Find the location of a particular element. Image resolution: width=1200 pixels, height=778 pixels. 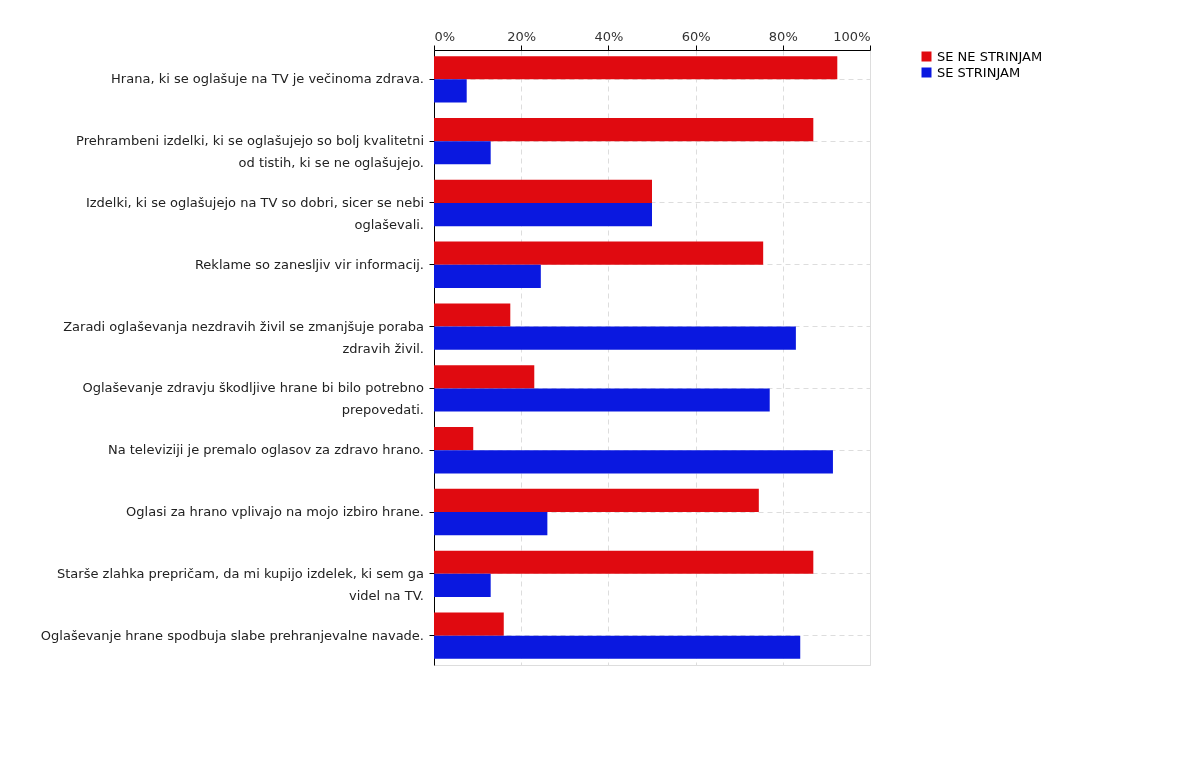

x-tick-label: 100% is located at coordinates (852, 36).